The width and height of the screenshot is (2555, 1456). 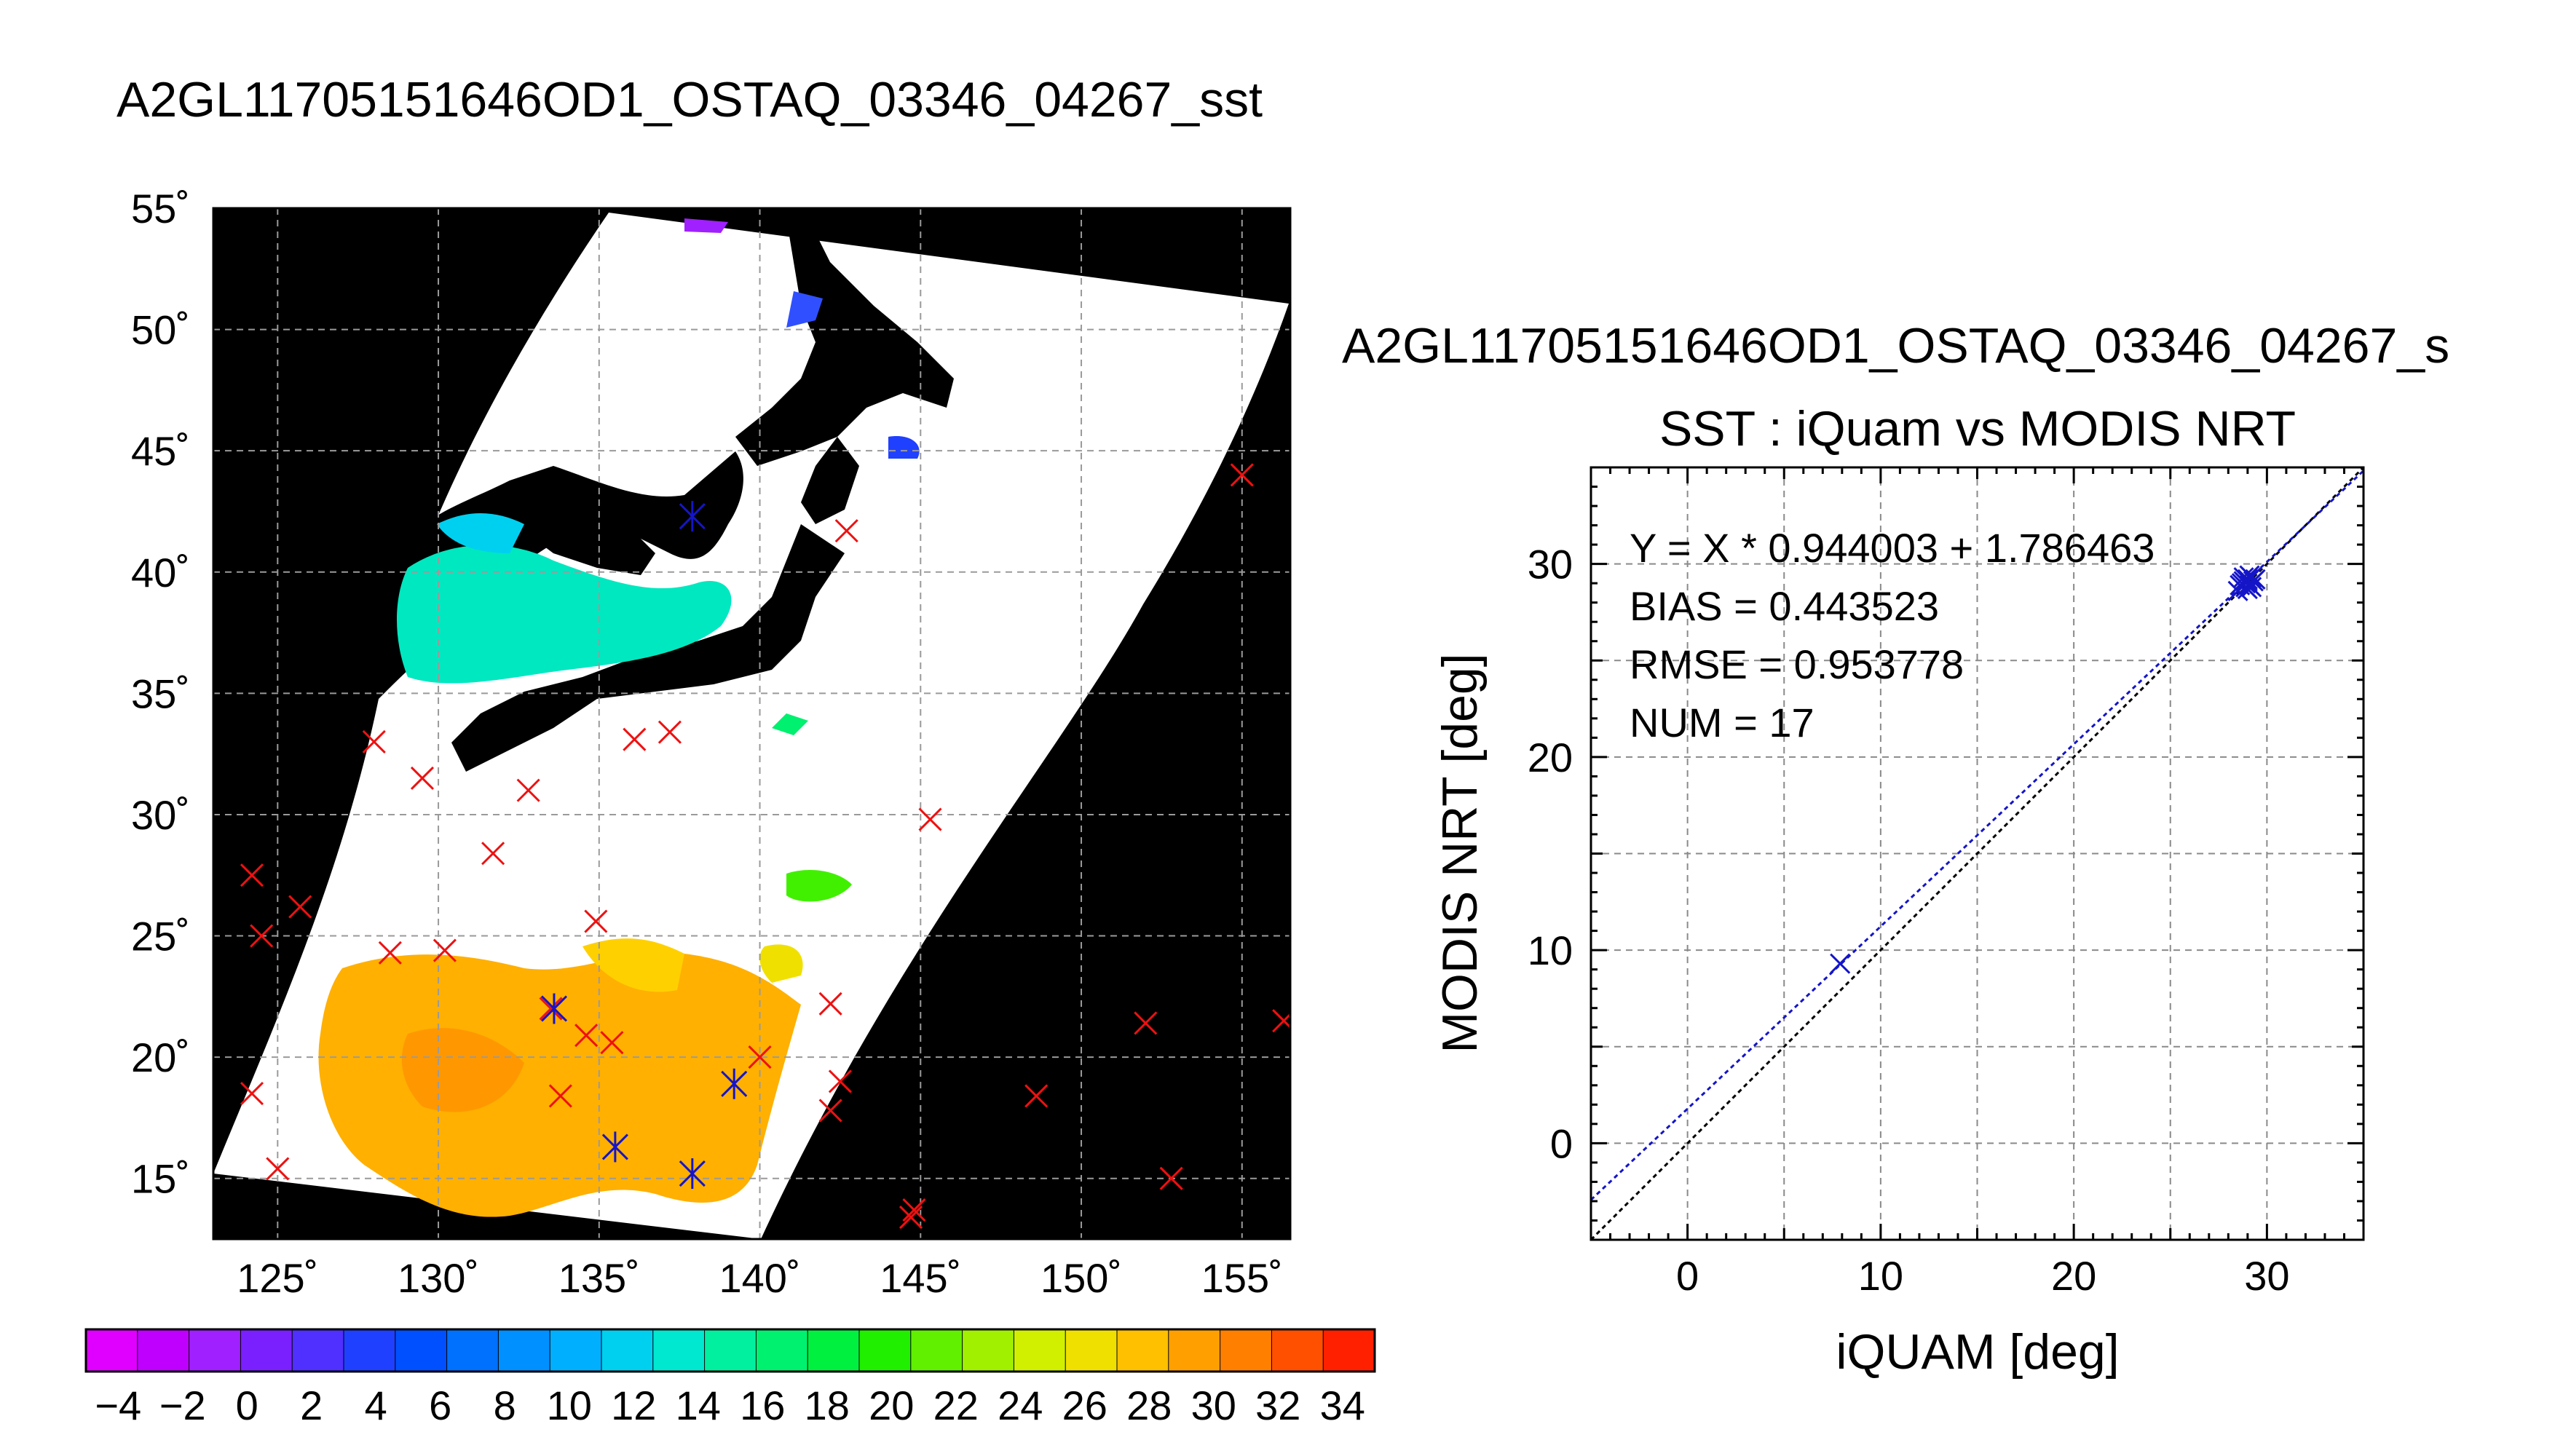 What do you see at coordinates (1550, 757) in the screenshot?
I see `scatter-y-tick-label: 20` at bounding box center [1550, 757].